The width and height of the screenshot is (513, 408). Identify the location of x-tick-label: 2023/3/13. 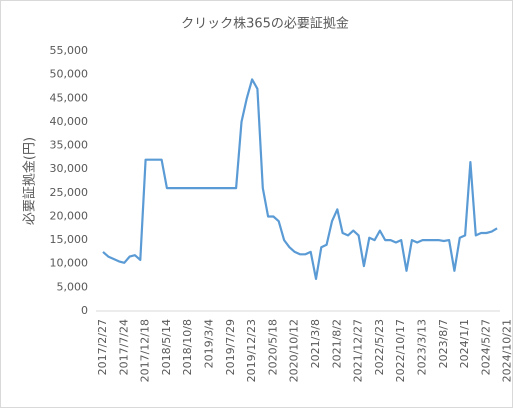
(422, 347).